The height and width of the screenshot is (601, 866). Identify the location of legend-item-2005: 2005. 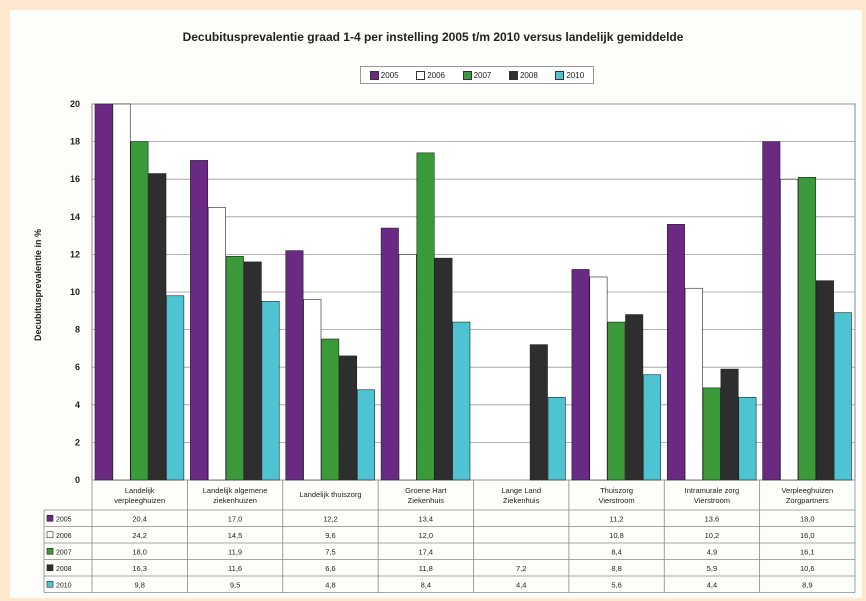
(384, 75).